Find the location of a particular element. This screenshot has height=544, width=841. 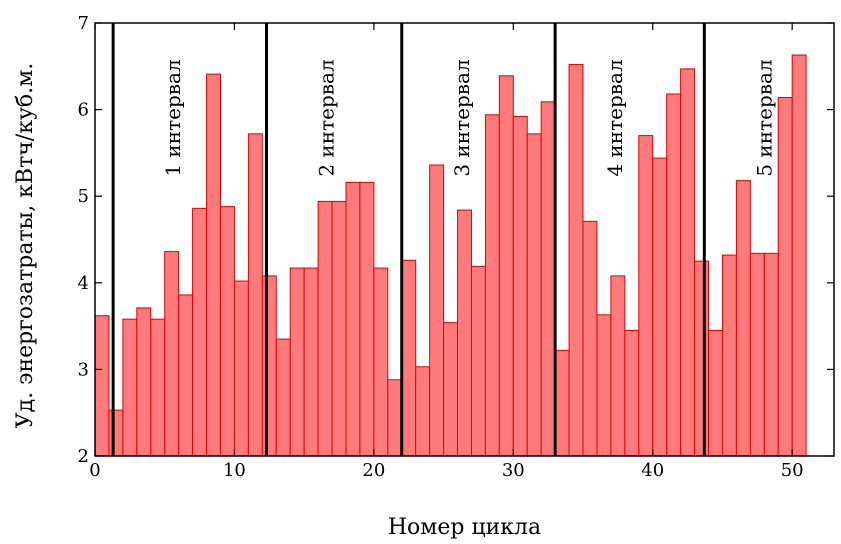

x-tick-label: 30 is located at coordinates (513, 470).